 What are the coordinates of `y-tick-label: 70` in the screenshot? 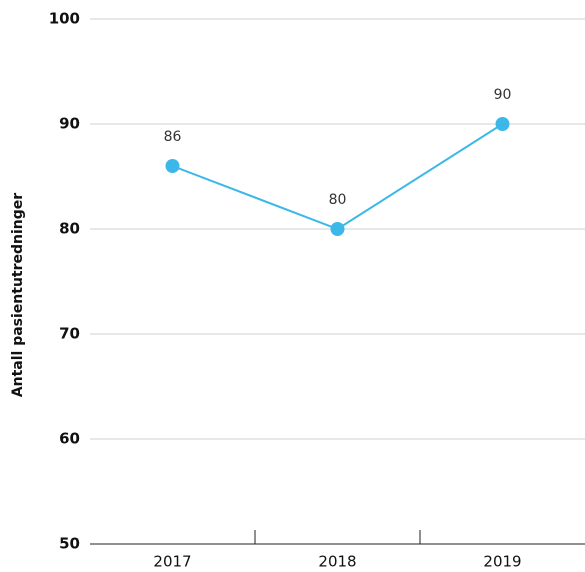 It's located at (69, 334).